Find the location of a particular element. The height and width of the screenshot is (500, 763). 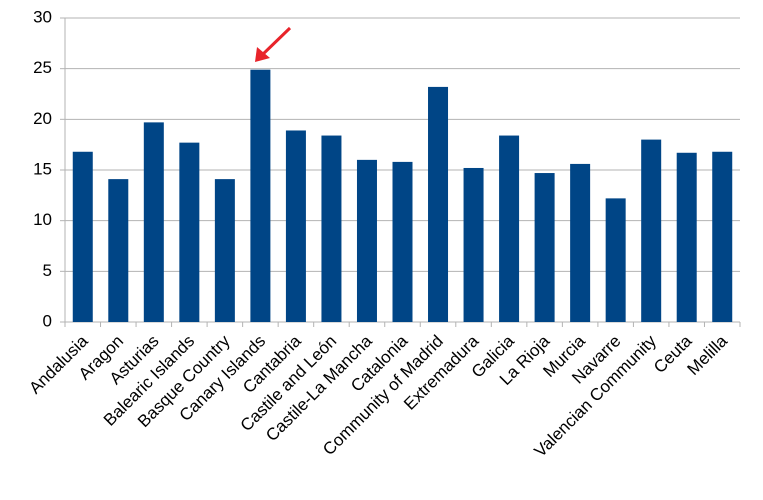

arrow-head is located at coordinates (262, 54).